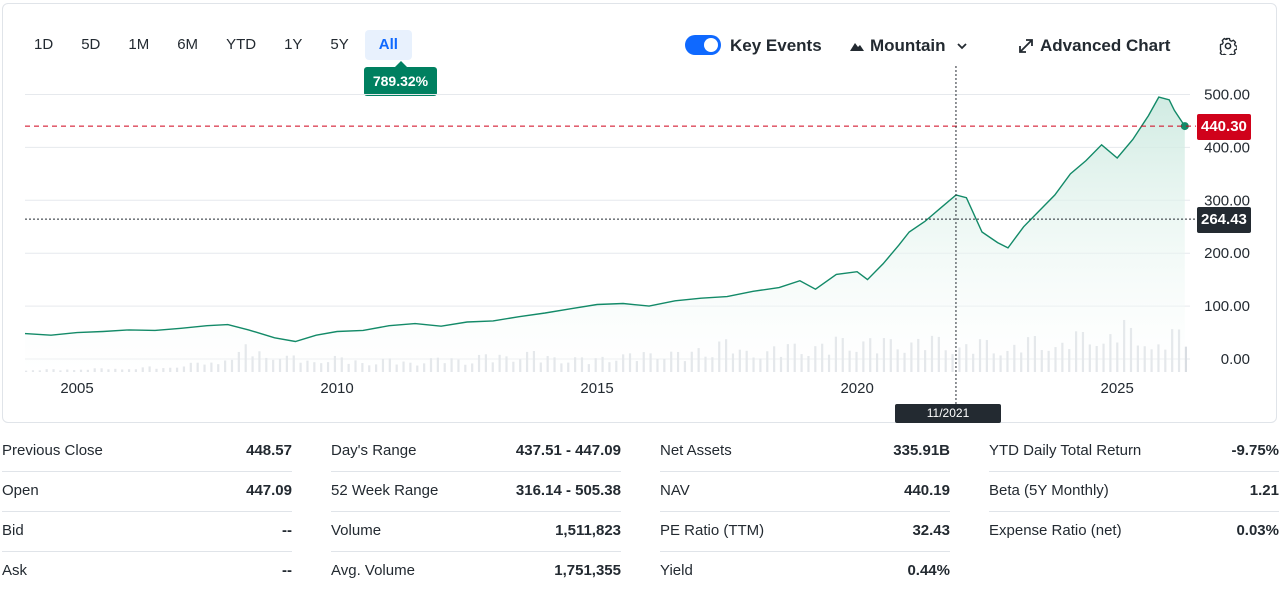  Describe the element at coordinates (805, 492) in the screenshot. I see `stat-row: NAV 440.19` at that location.